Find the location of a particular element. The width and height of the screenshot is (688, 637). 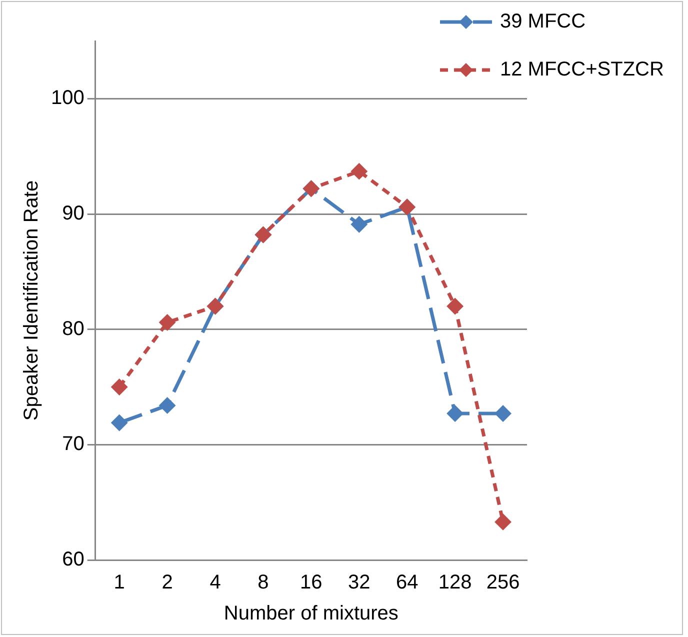

y-axis-title: Speaker Identification Rate is located at coordinates (31, 300).